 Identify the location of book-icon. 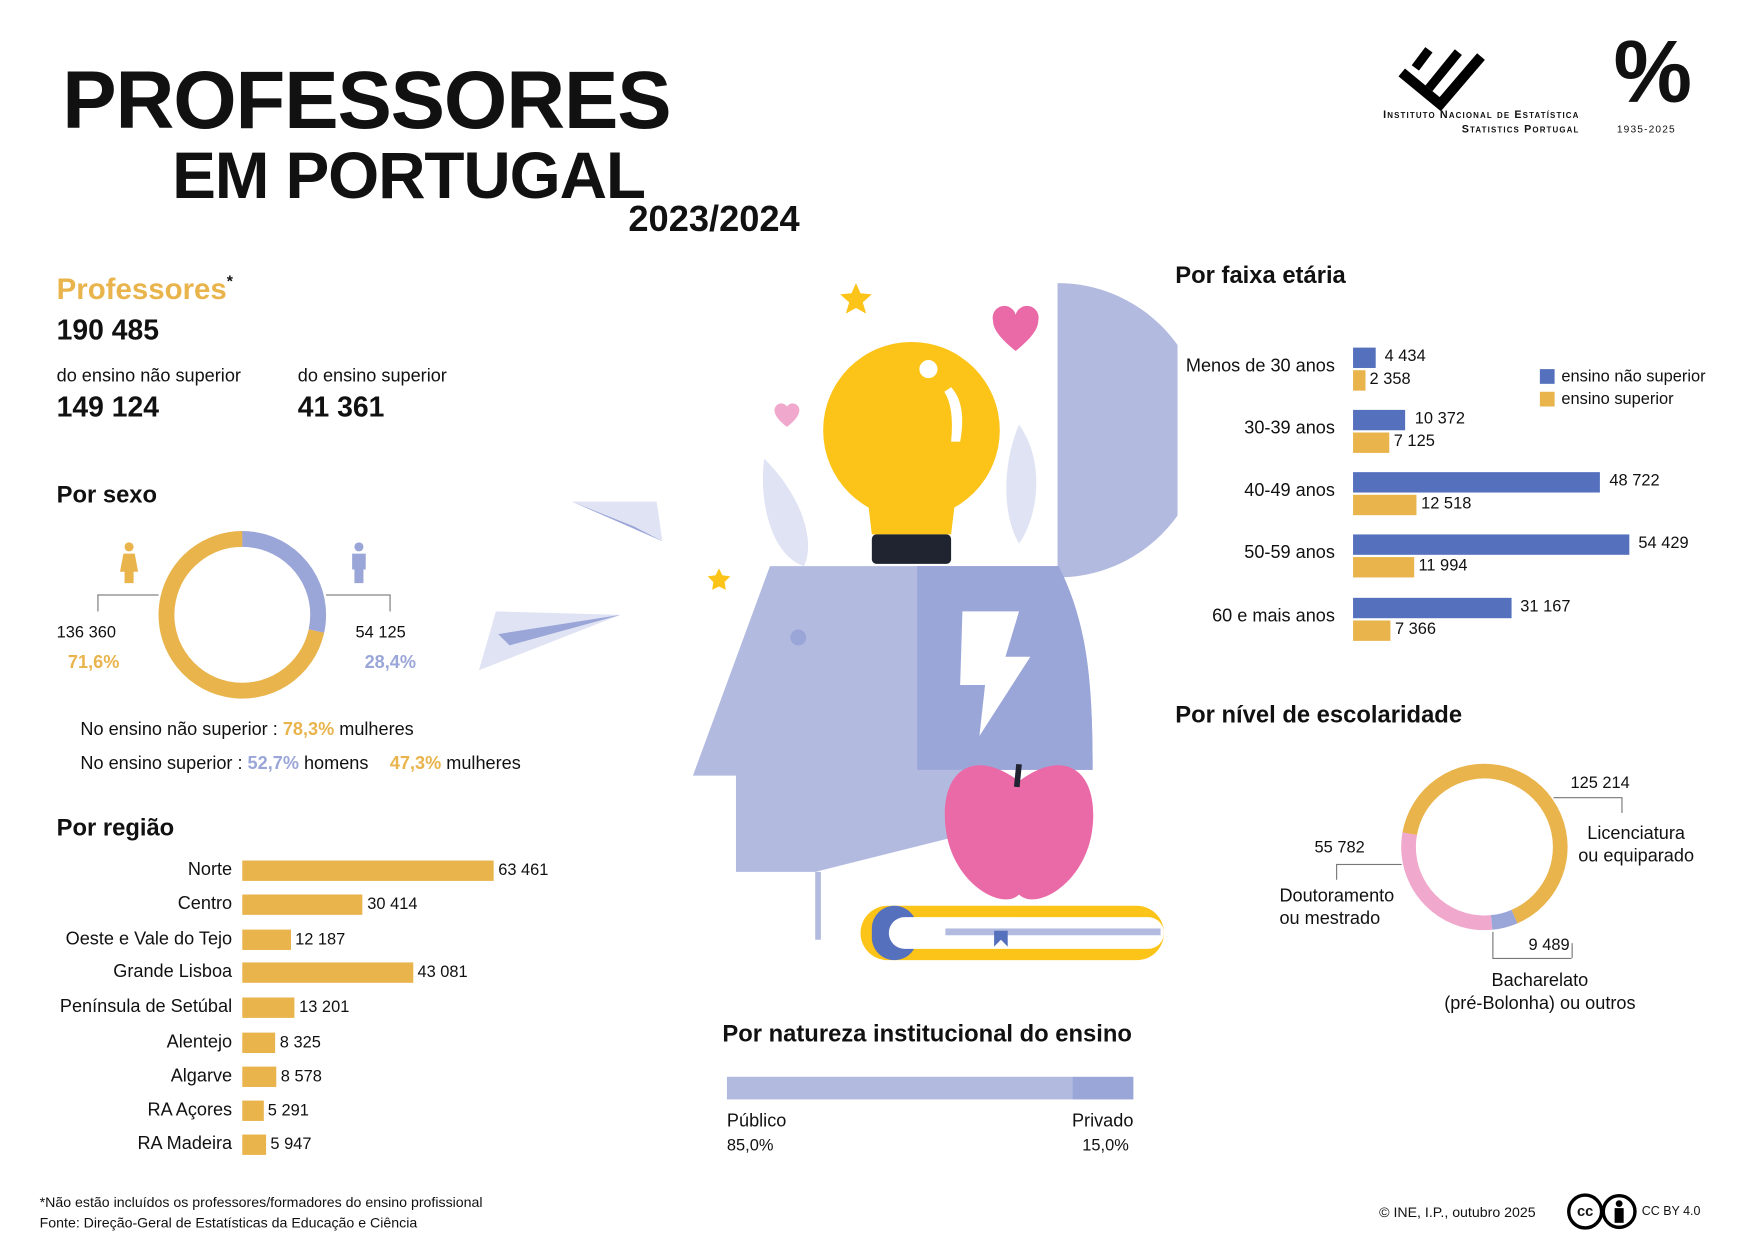
(1012, 933).